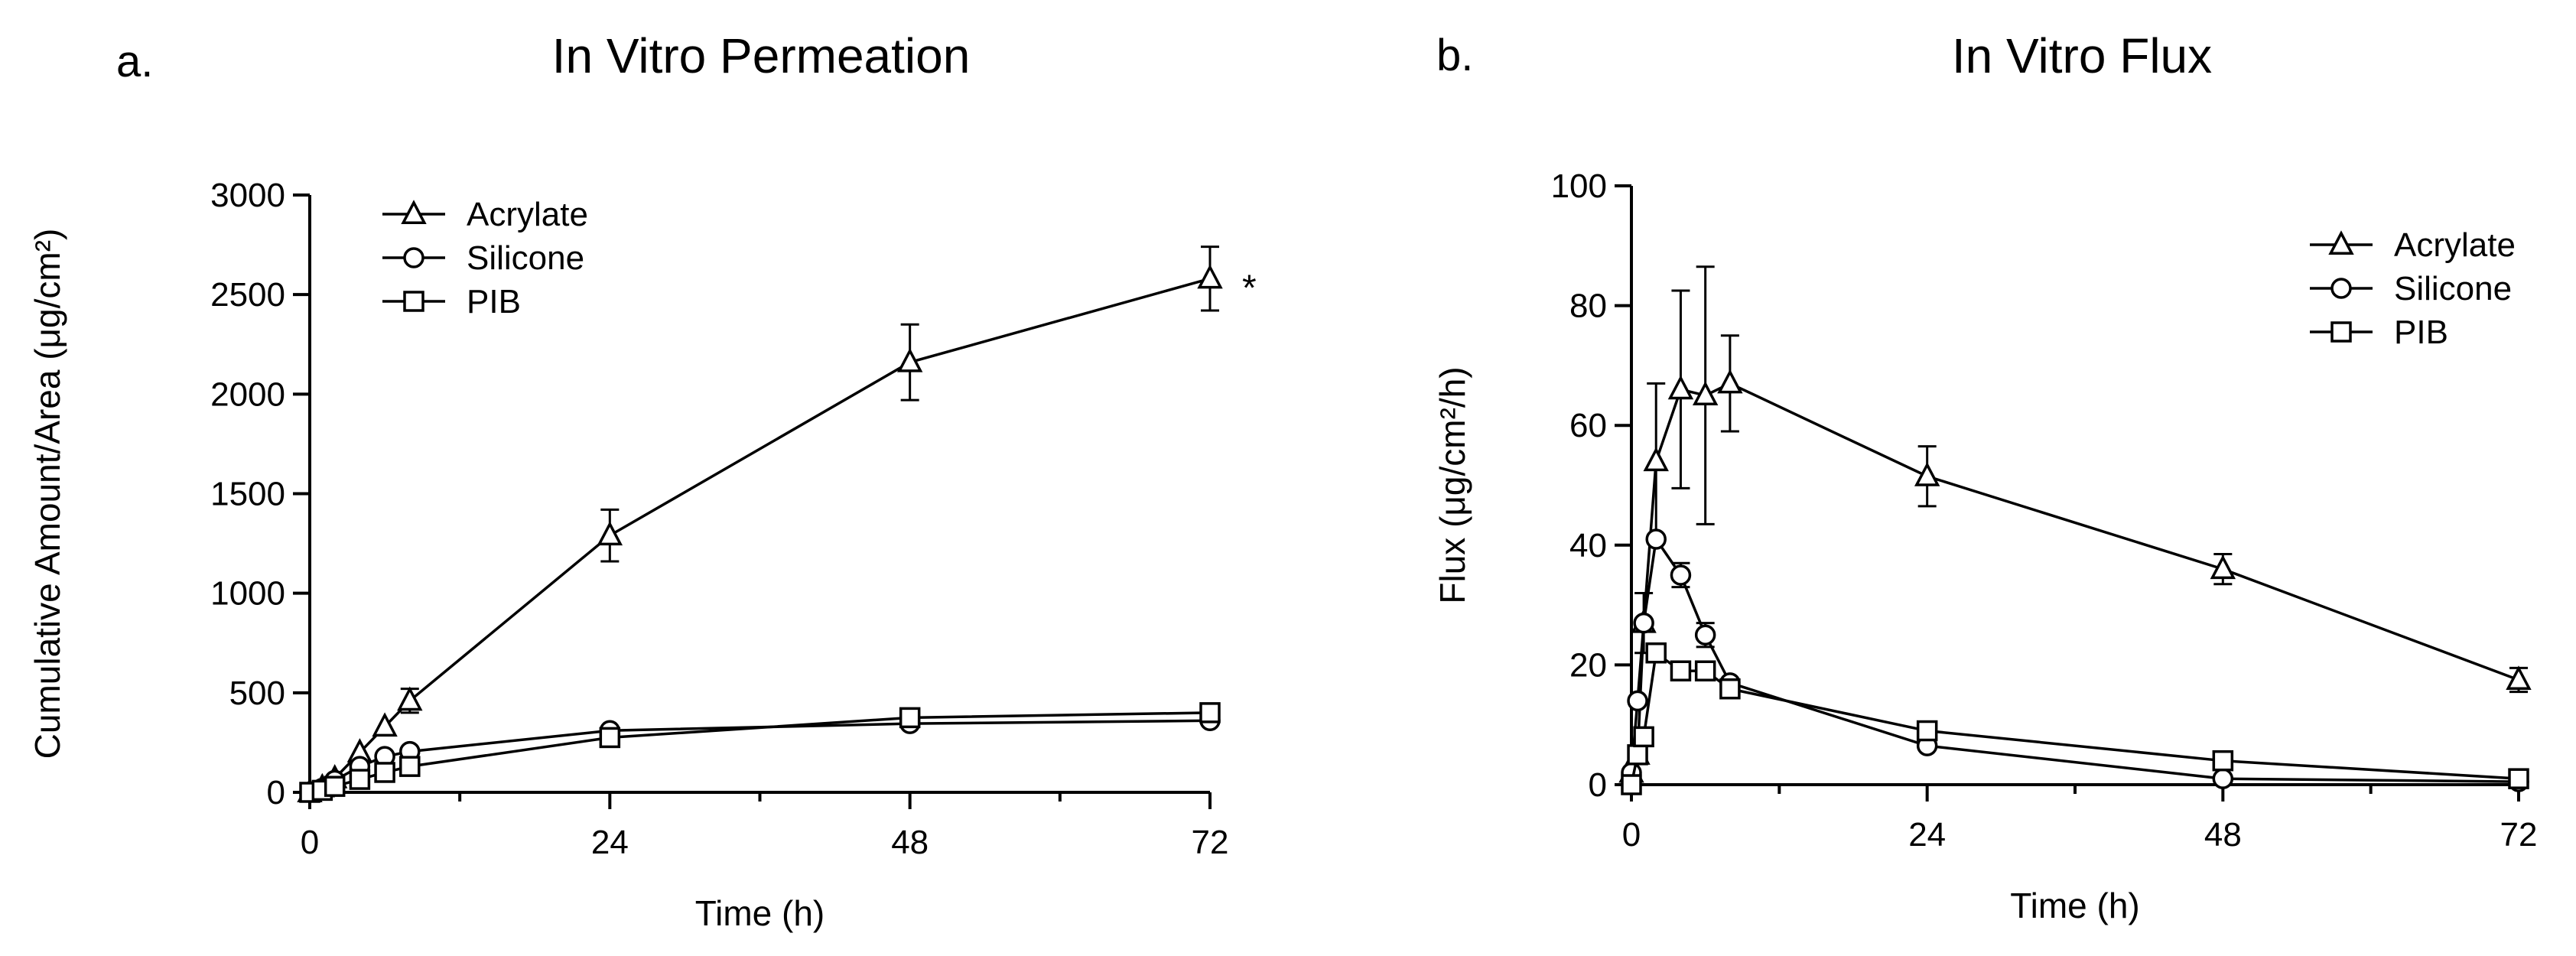  Describe the element at coordinates (134, 62) in the screenshot. I see `panel-label: a.` at that location.